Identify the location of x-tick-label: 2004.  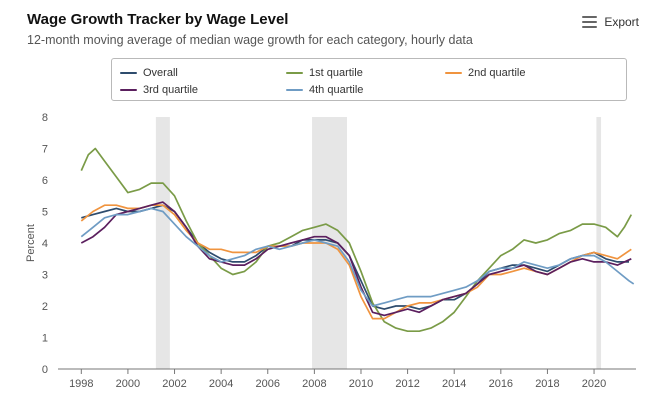
(221, 384).